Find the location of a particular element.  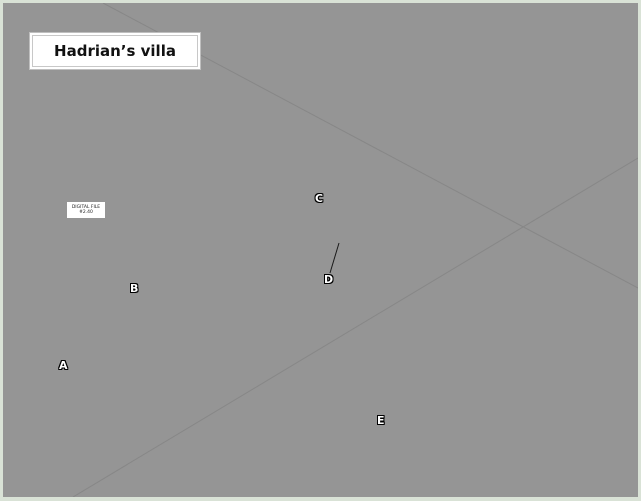

marker-d: D is located at coordinates (329, 279).